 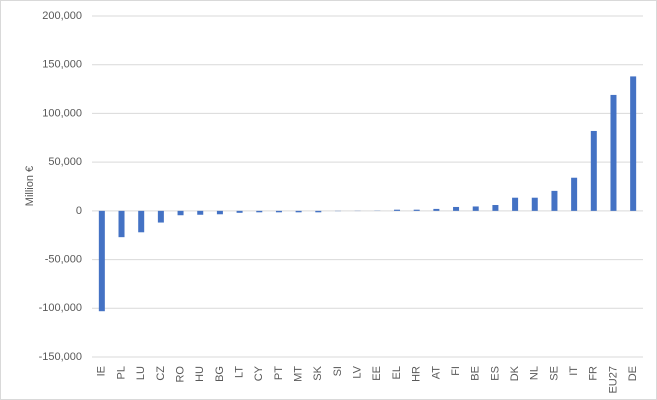 What do you see at coordinates (338, 371) in the screenshot?
I see `x-tick-label: SI` at bounding box center [338, 371].